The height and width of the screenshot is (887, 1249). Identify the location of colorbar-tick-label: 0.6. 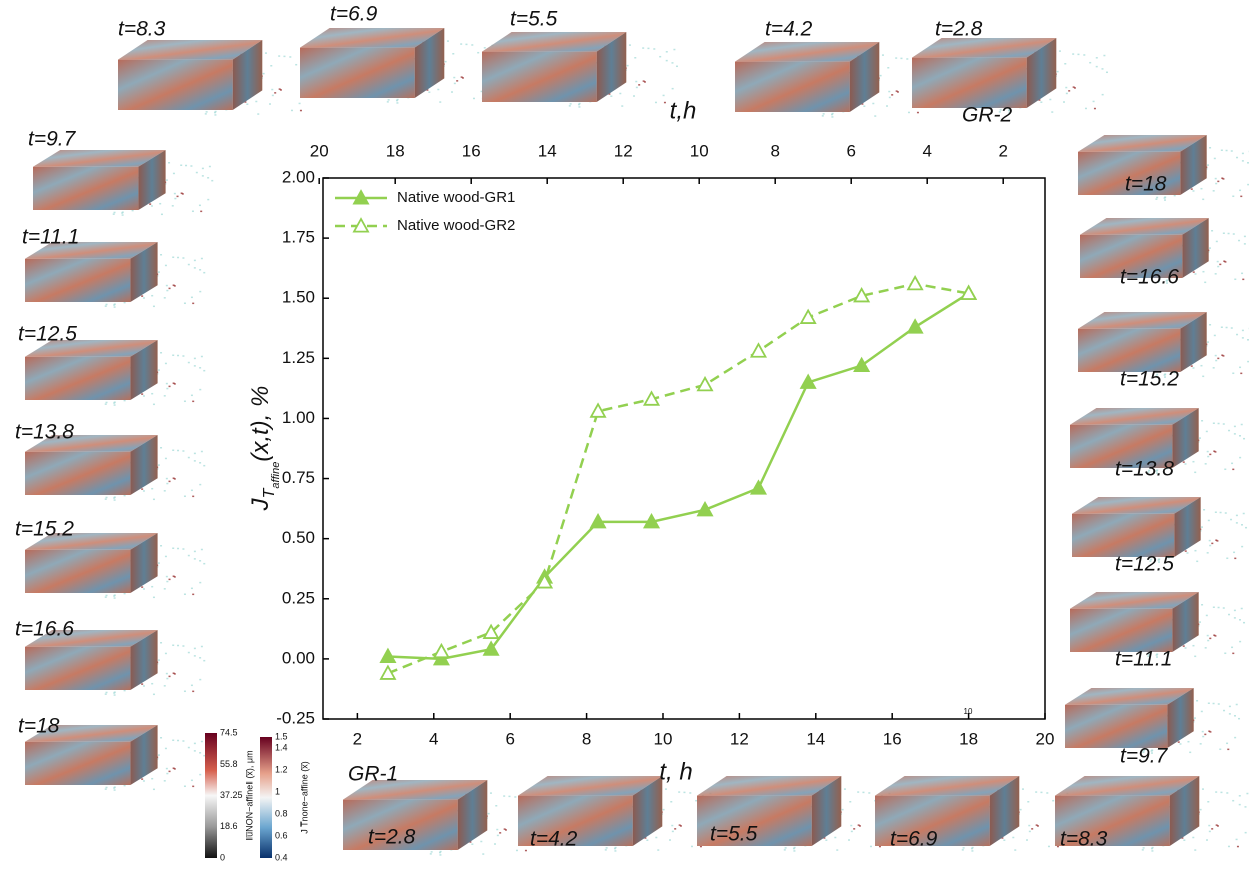
(281, 835).